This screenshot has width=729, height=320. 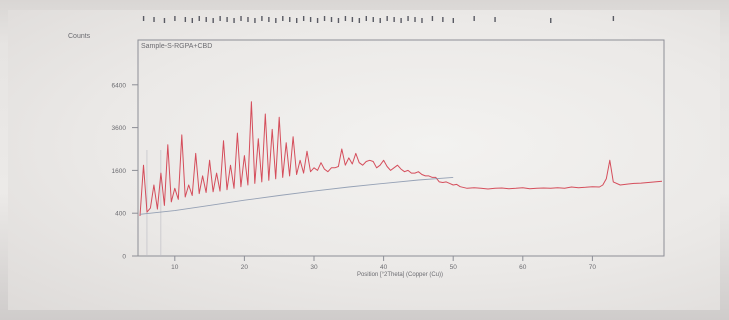 What do you see at coordinates (124, 257) in the screenshot?
I see `y-tick-label: 0` at bounding box center [124, 257].